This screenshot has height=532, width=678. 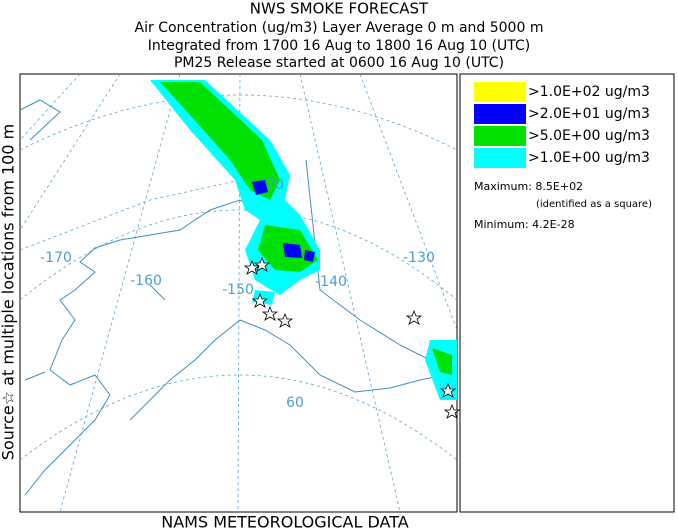 I want to click on maximum: Maximum: 8.5E+02, so click(x=528, y=186).